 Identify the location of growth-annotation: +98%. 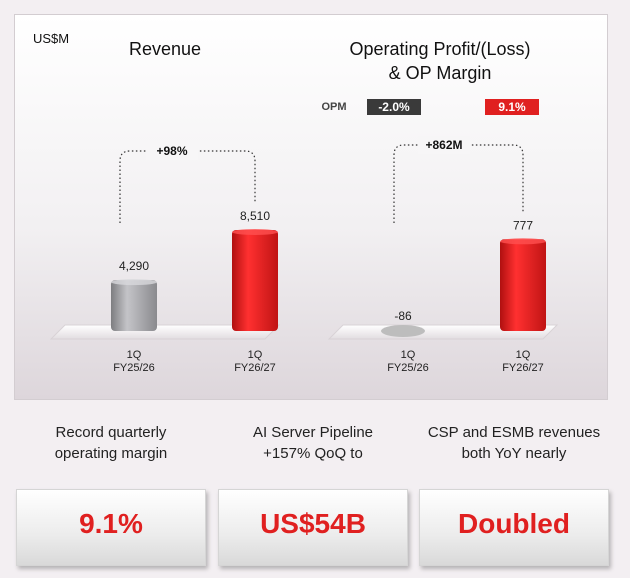
(171, 151).